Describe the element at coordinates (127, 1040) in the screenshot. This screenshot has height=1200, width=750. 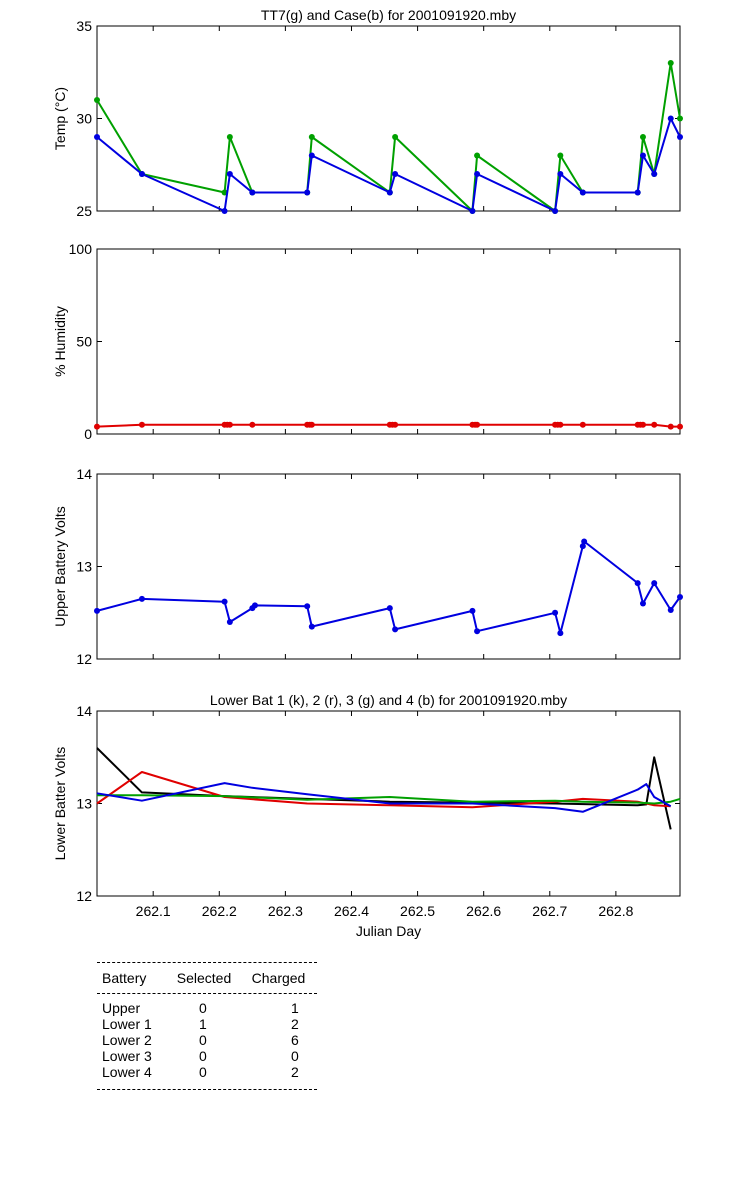
I see `cell-battery: Lower 2` at that location.